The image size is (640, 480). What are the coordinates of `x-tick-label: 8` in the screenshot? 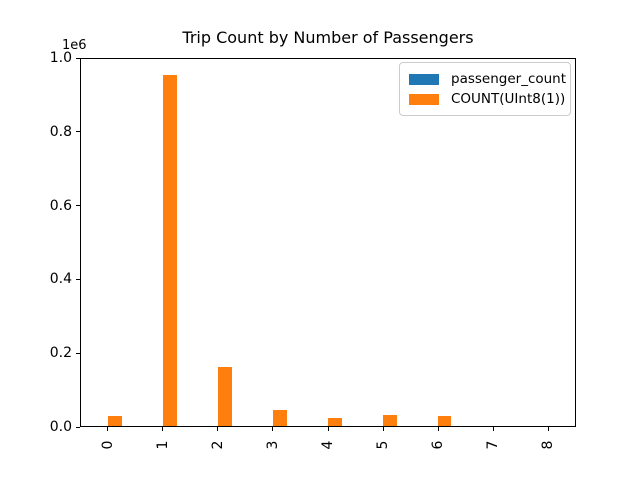 It's located at (548, 445).